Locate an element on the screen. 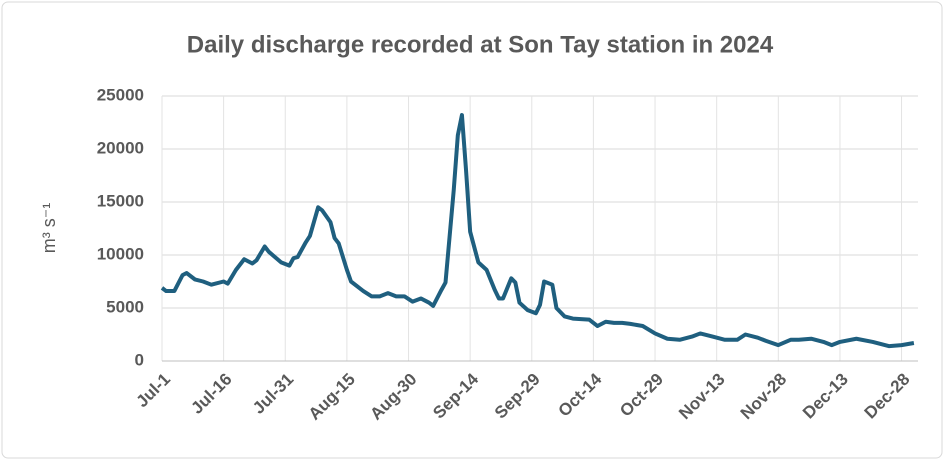  y-tick-label: 15000 is located at coordinates (120, 200).